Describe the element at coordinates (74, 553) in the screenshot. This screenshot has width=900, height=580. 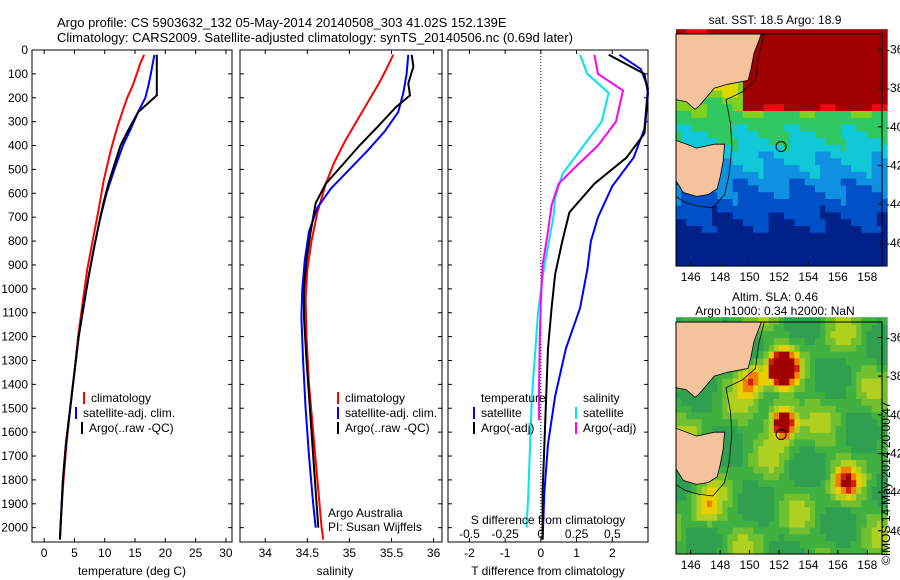
I see `x-label-5: 5` at that location.